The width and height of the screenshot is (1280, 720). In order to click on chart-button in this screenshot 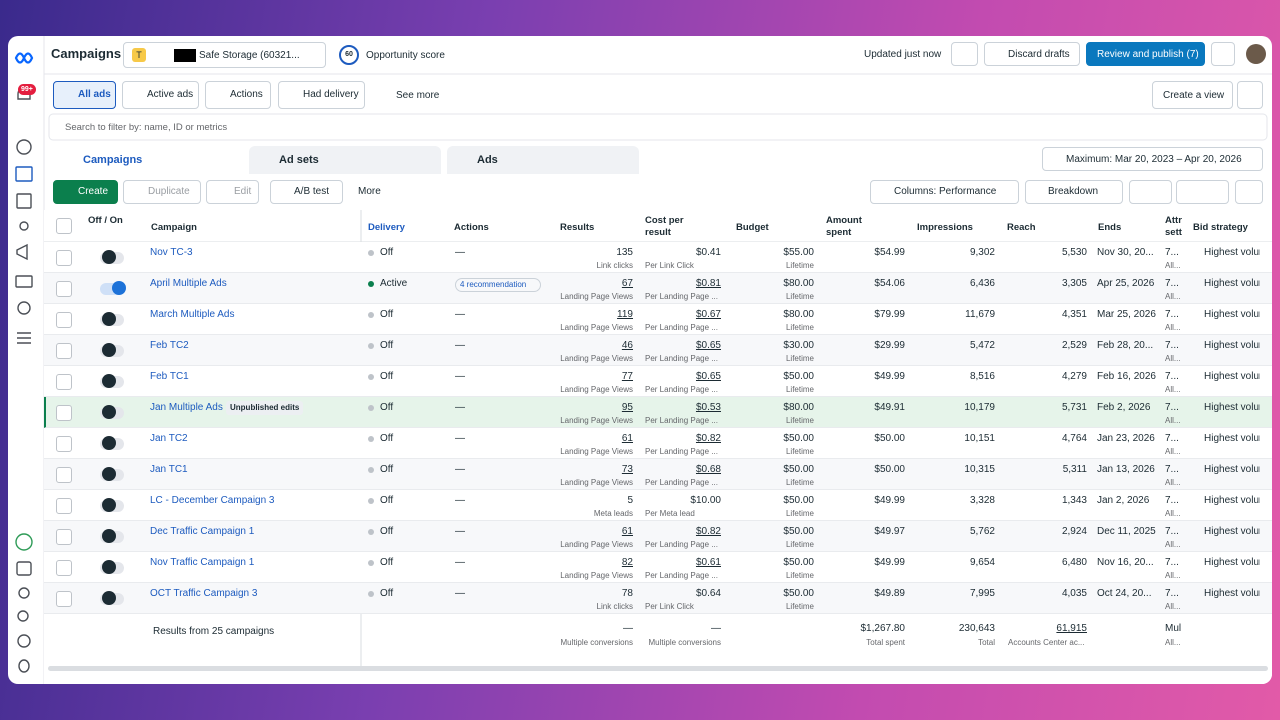, I will do `click(1249, 192)`.